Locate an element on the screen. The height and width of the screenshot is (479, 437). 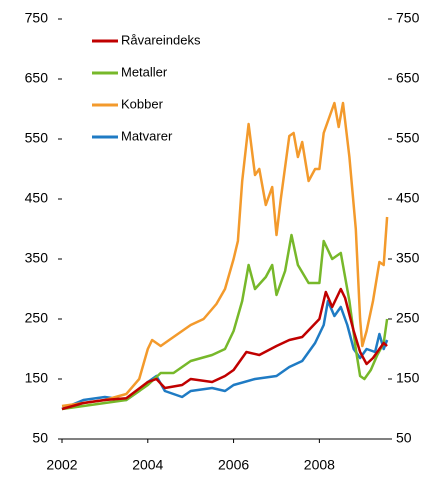
legend-label: Matvarer is located at coordinates (147, 135).